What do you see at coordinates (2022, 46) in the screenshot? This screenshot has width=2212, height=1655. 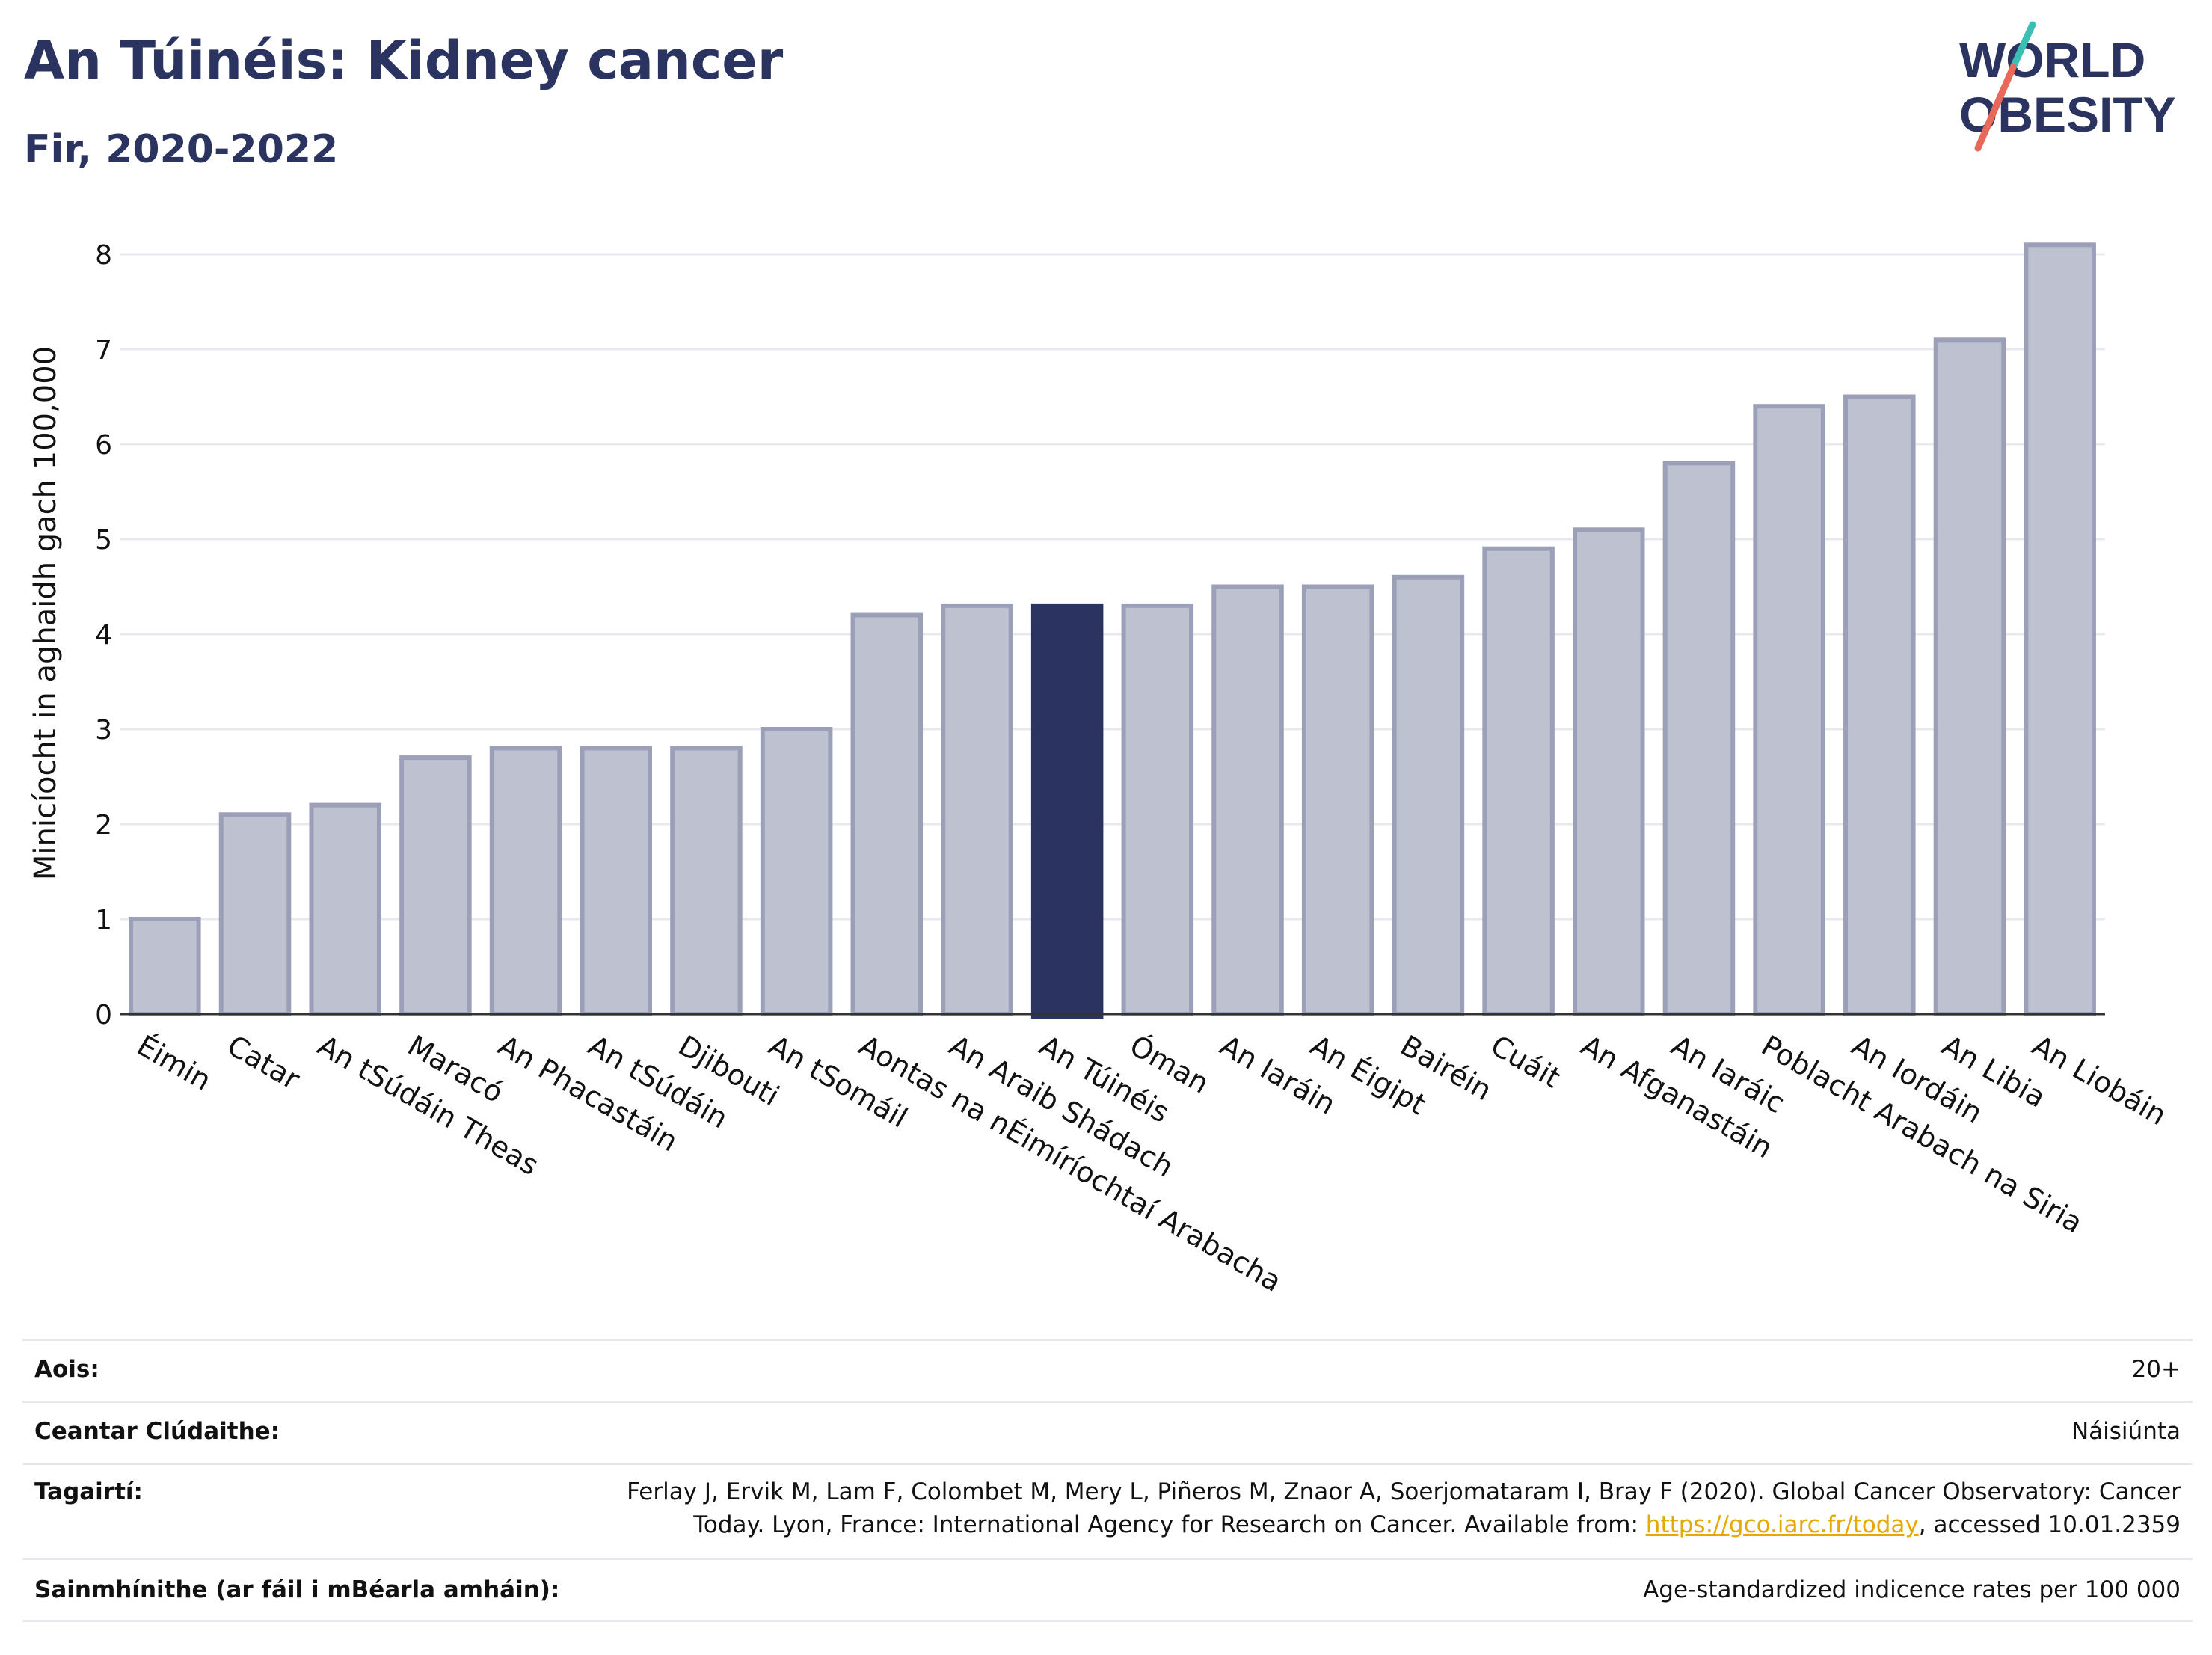 I see `logo-slash-teal` at bounding box center [2022, 46].